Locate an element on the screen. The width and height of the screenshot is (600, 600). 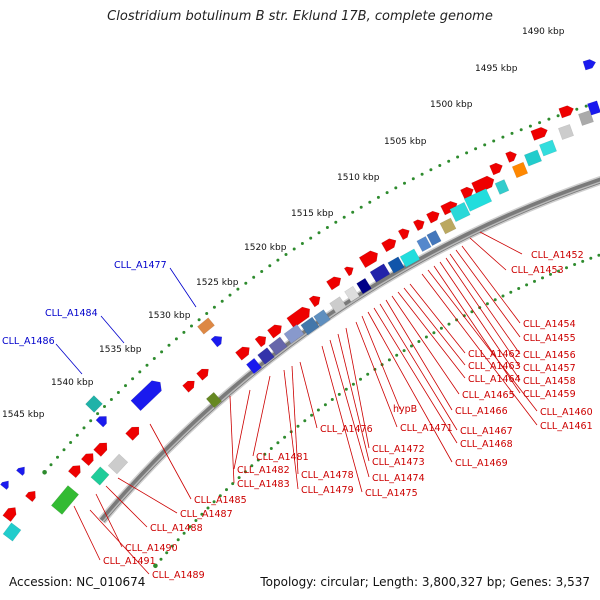
inner-gene-label: CLL_A1452 is located at coordinates (557, 255).